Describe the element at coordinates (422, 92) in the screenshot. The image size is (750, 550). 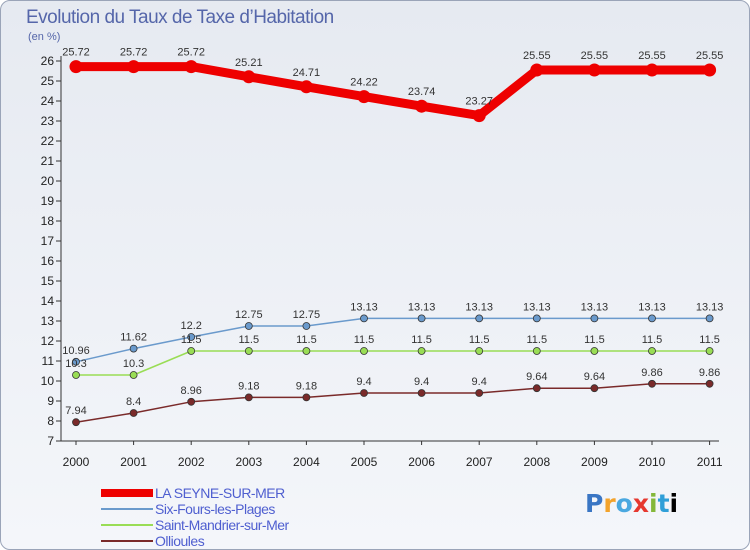
I see `data-label: 23.74` at that location.